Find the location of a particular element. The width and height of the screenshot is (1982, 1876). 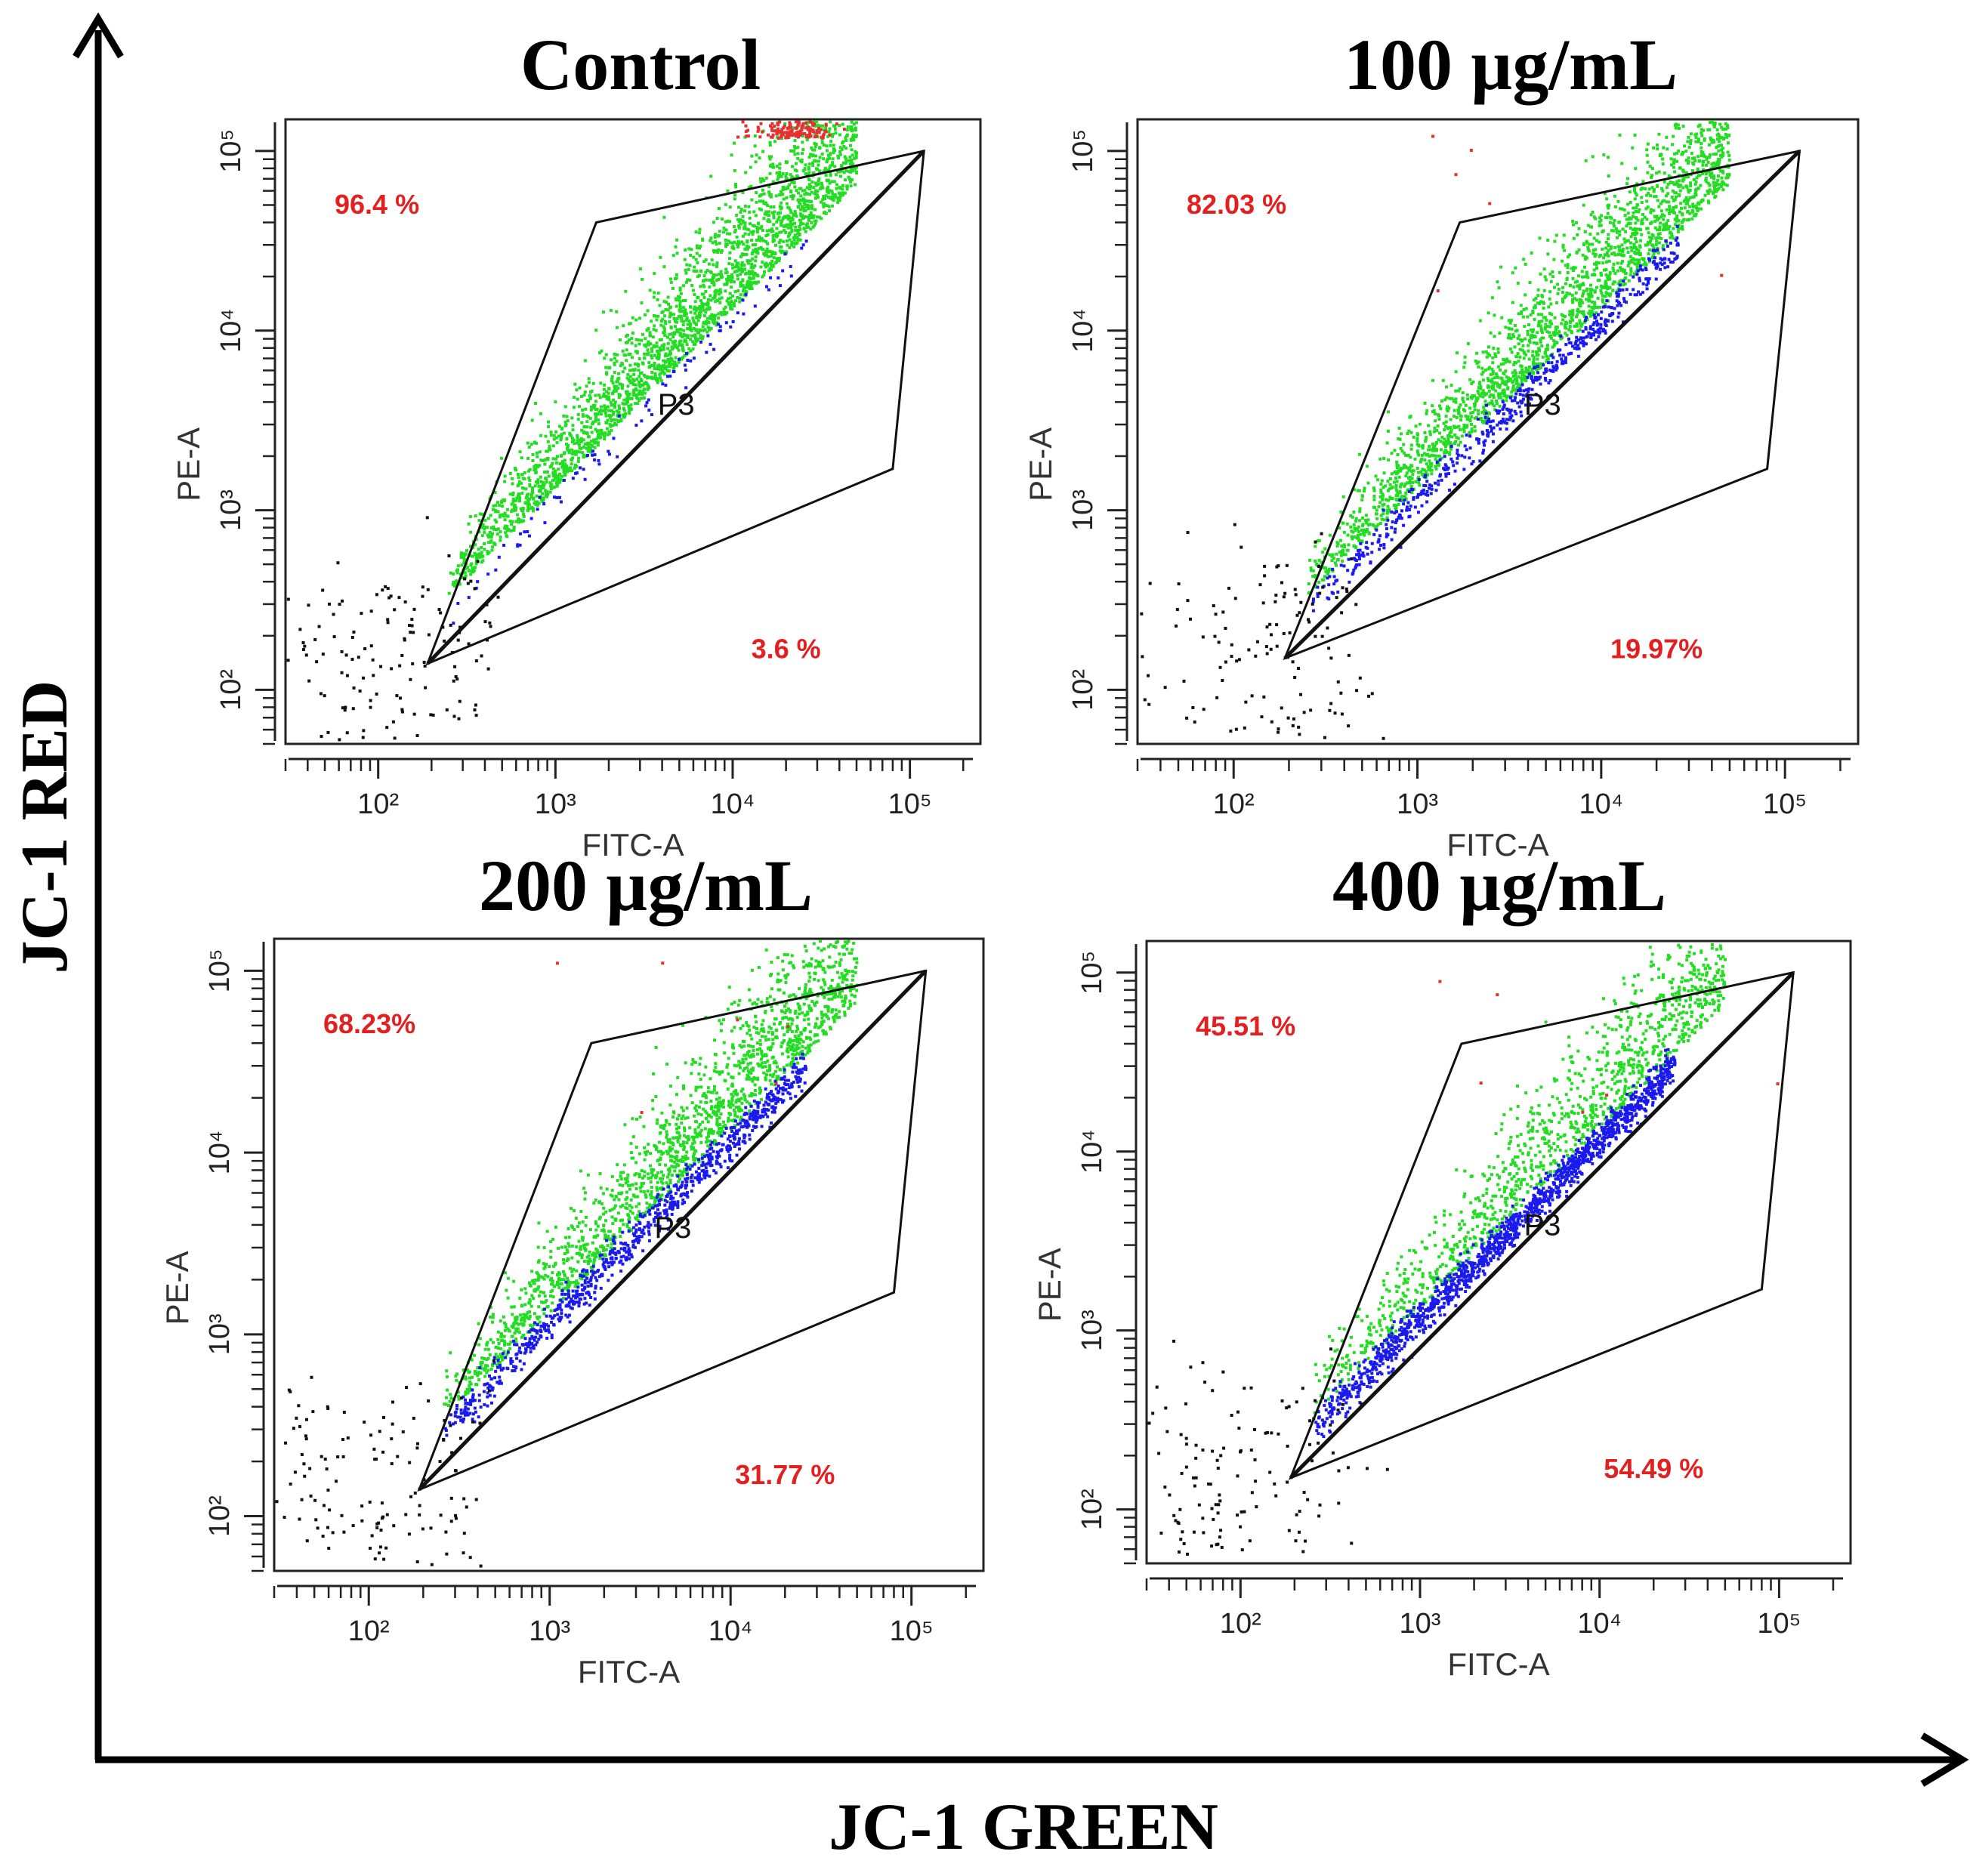

y-tick-label: 10³ is located at coordinates (1083, 510).